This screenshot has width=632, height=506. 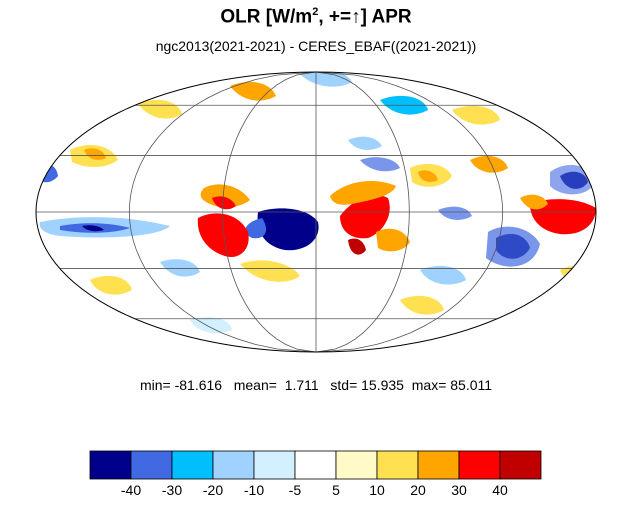 I want to click on colorbar-tick-label: 30, so click(x=459, y=490).